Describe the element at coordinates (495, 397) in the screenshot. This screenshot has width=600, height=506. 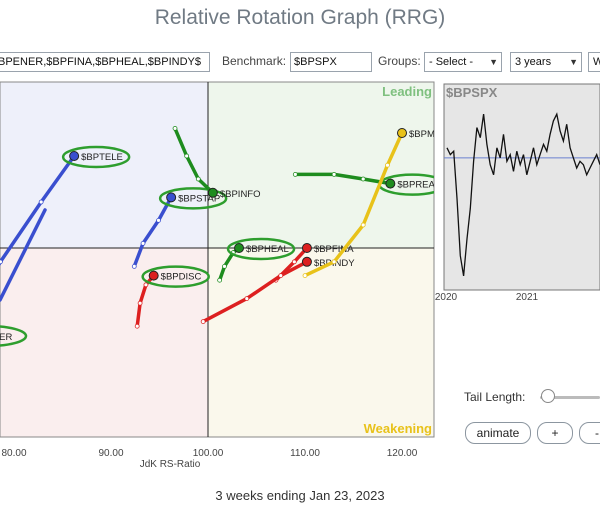
I see `tail-length-label: Tail Length:` at that location.